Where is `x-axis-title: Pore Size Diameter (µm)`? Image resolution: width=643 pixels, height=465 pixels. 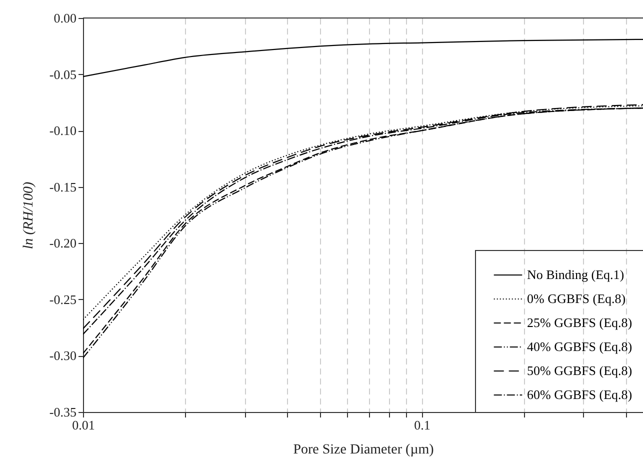 x-axis-title: Pore Size Diameter (µm) is located at coordinates (363, 450).